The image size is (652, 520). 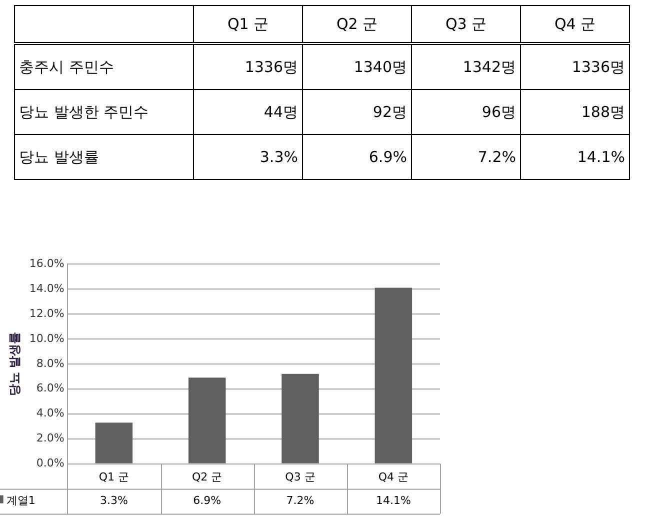 What do you see at coordinates (393, 477) in the screenshot?
I see `x-tick-label: Q4 군` at bounding box center [393, 477].